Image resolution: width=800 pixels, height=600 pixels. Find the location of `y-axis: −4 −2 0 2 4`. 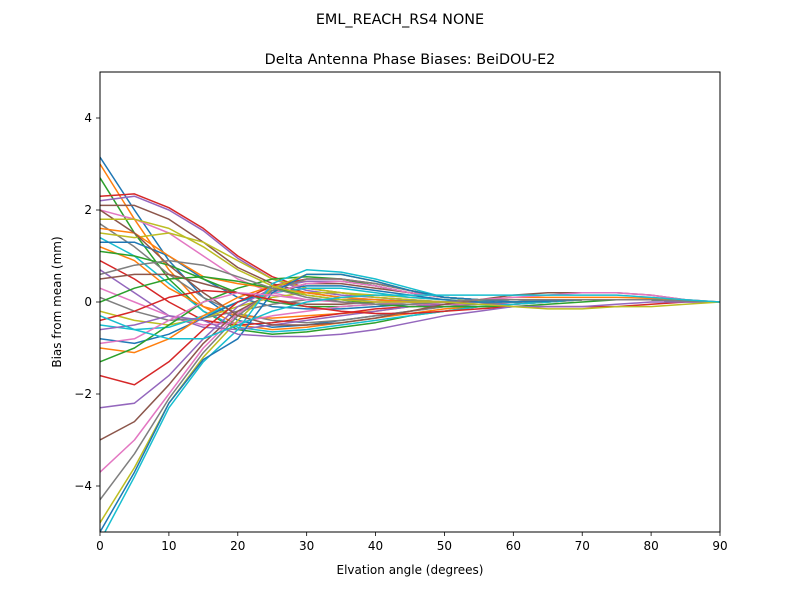

y-axis: −4 −2 0 2 4 is located at coordinates (87, 302).